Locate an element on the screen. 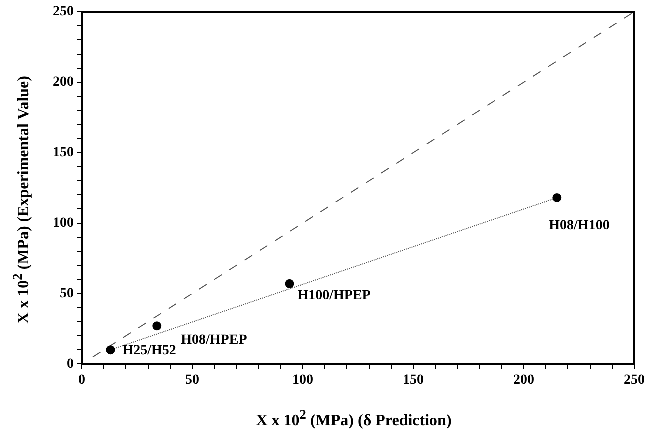 This screenshot has height=438, width=648. y-tick-label: 150 is located at coordinates (63, 152).